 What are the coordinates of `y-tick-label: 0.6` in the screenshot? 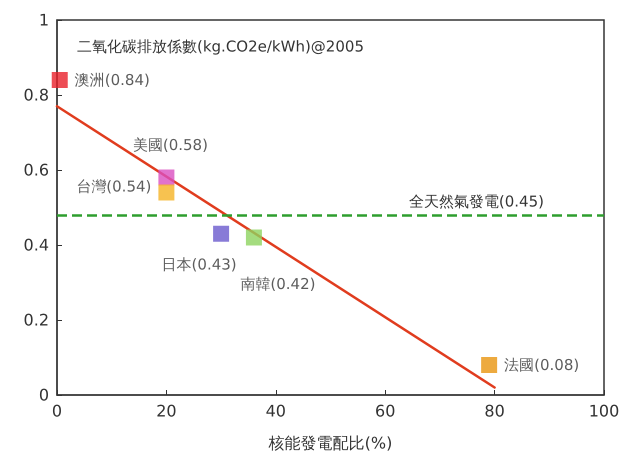 It's located at (36, 170).